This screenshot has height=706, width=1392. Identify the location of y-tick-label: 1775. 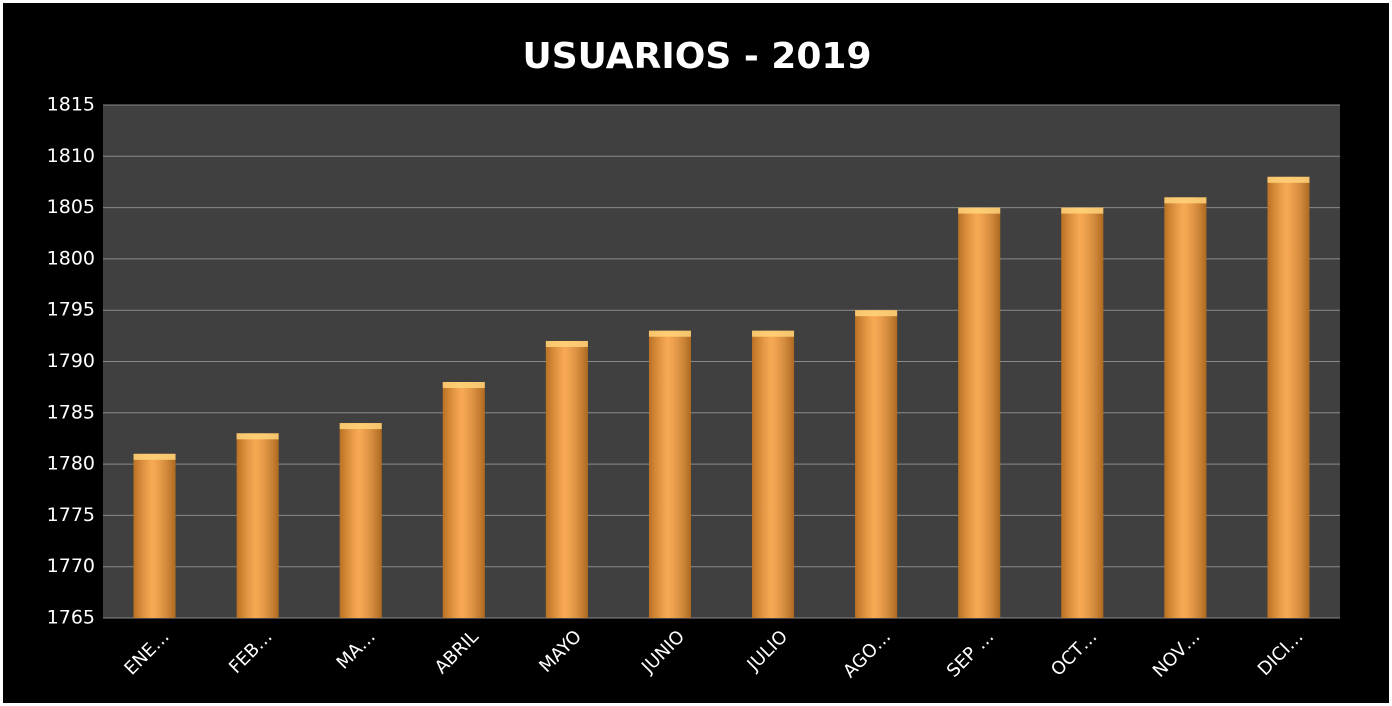
(71, 515).